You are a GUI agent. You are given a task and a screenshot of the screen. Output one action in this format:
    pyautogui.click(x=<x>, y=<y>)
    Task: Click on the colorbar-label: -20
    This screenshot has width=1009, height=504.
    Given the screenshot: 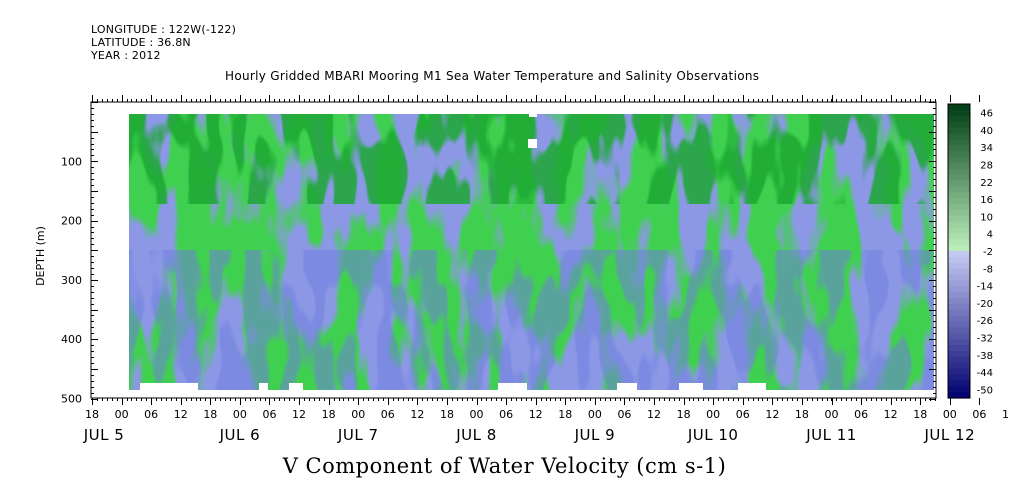 What is the action you would take?
    pyautogui.click(x=985, y=304)
    